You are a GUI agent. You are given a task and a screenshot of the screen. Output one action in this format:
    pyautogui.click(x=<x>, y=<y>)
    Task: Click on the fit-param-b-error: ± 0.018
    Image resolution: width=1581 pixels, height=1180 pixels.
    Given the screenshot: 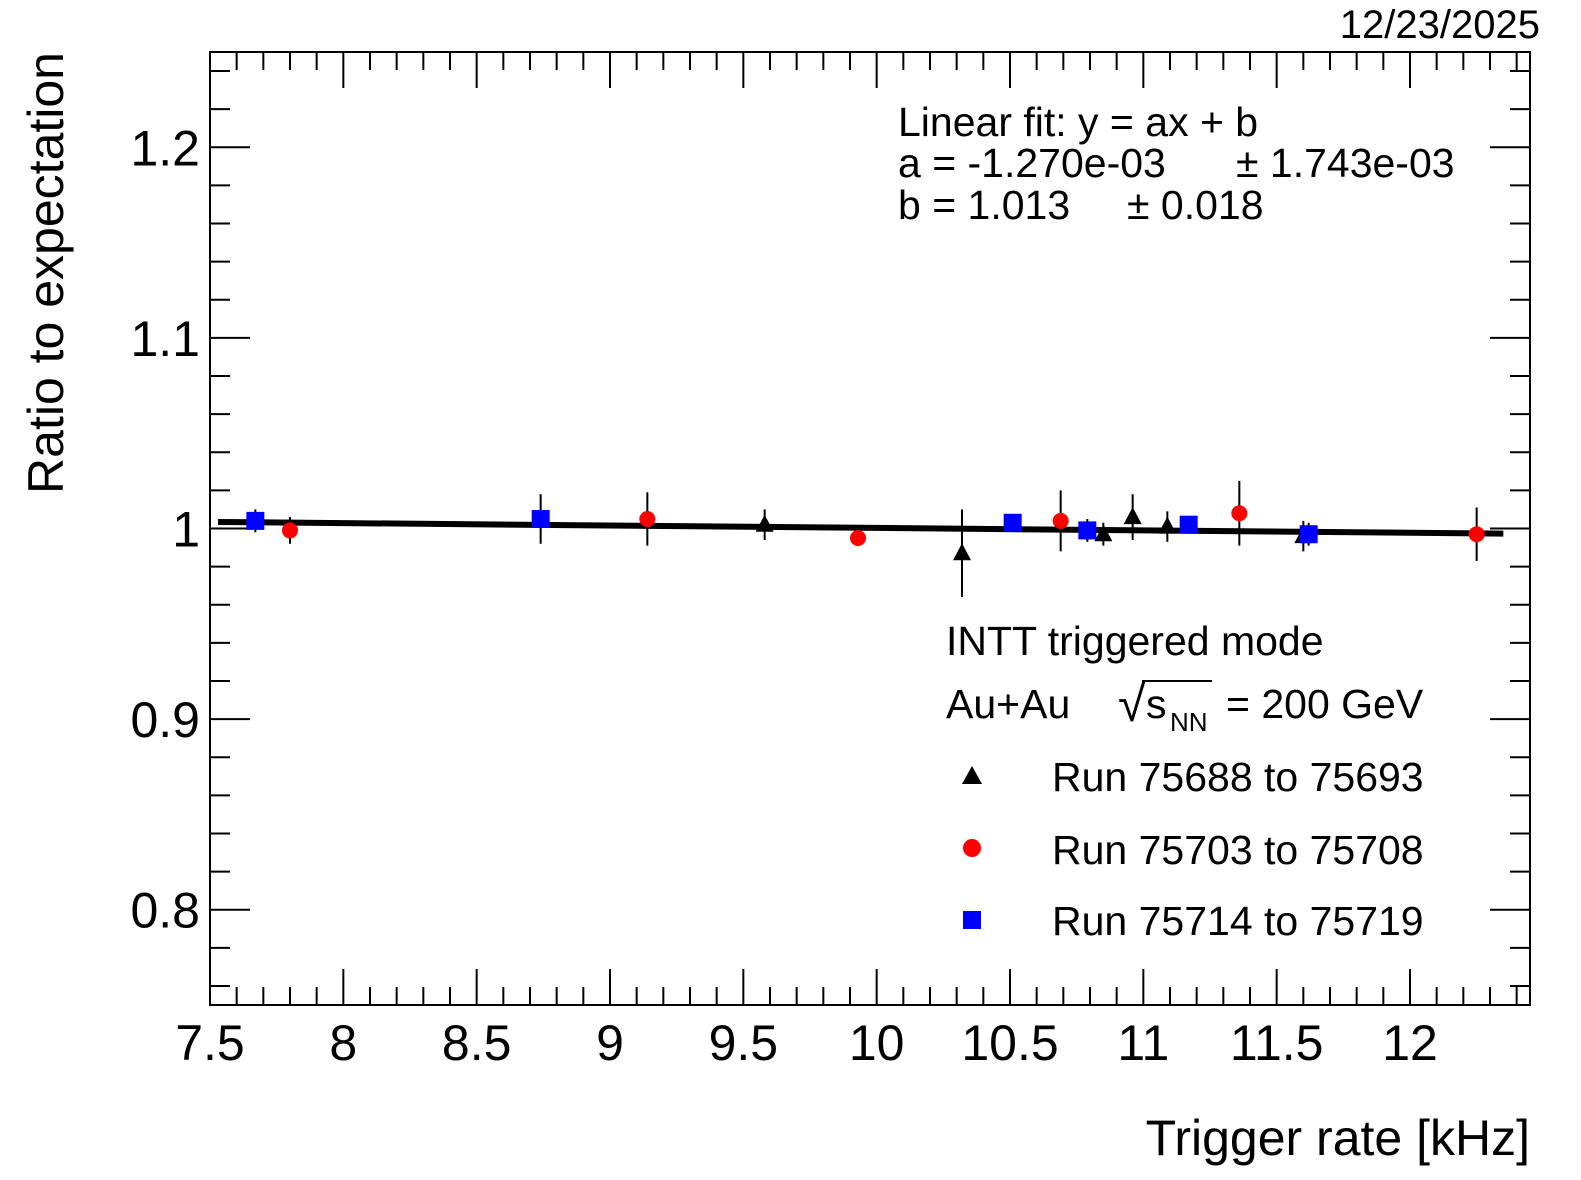 What is the action you would take?
    pyautogui.click(x=1195, y=205)
    